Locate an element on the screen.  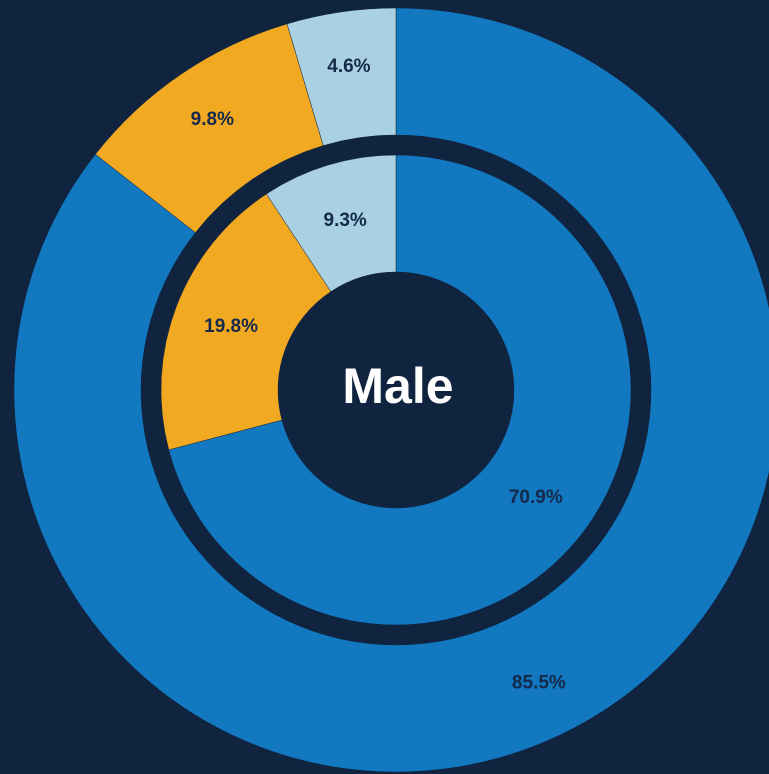
segment-label: 9.8% is located at coordinates (212, 119).